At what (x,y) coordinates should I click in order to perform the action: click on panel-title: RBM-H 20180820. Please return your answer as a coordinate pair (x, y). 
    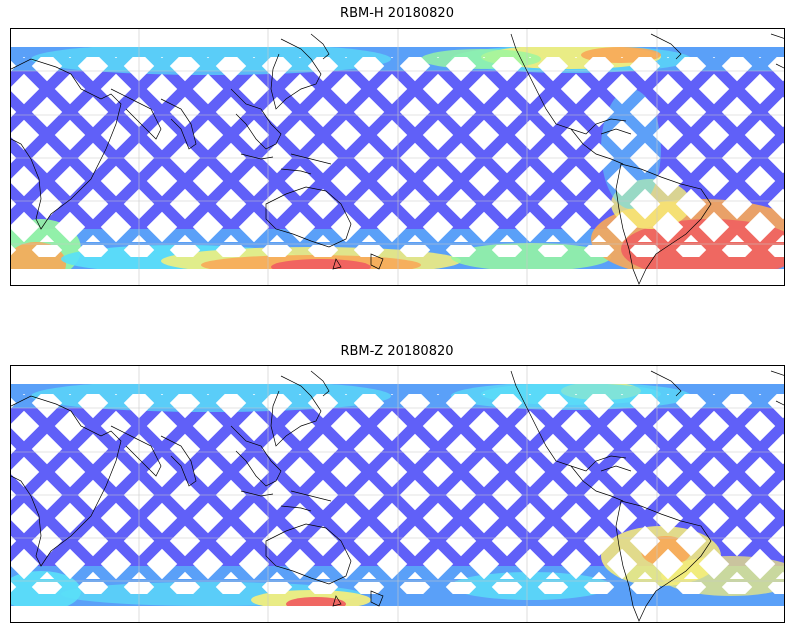
    Looking at the image, I should click on (397, 13).